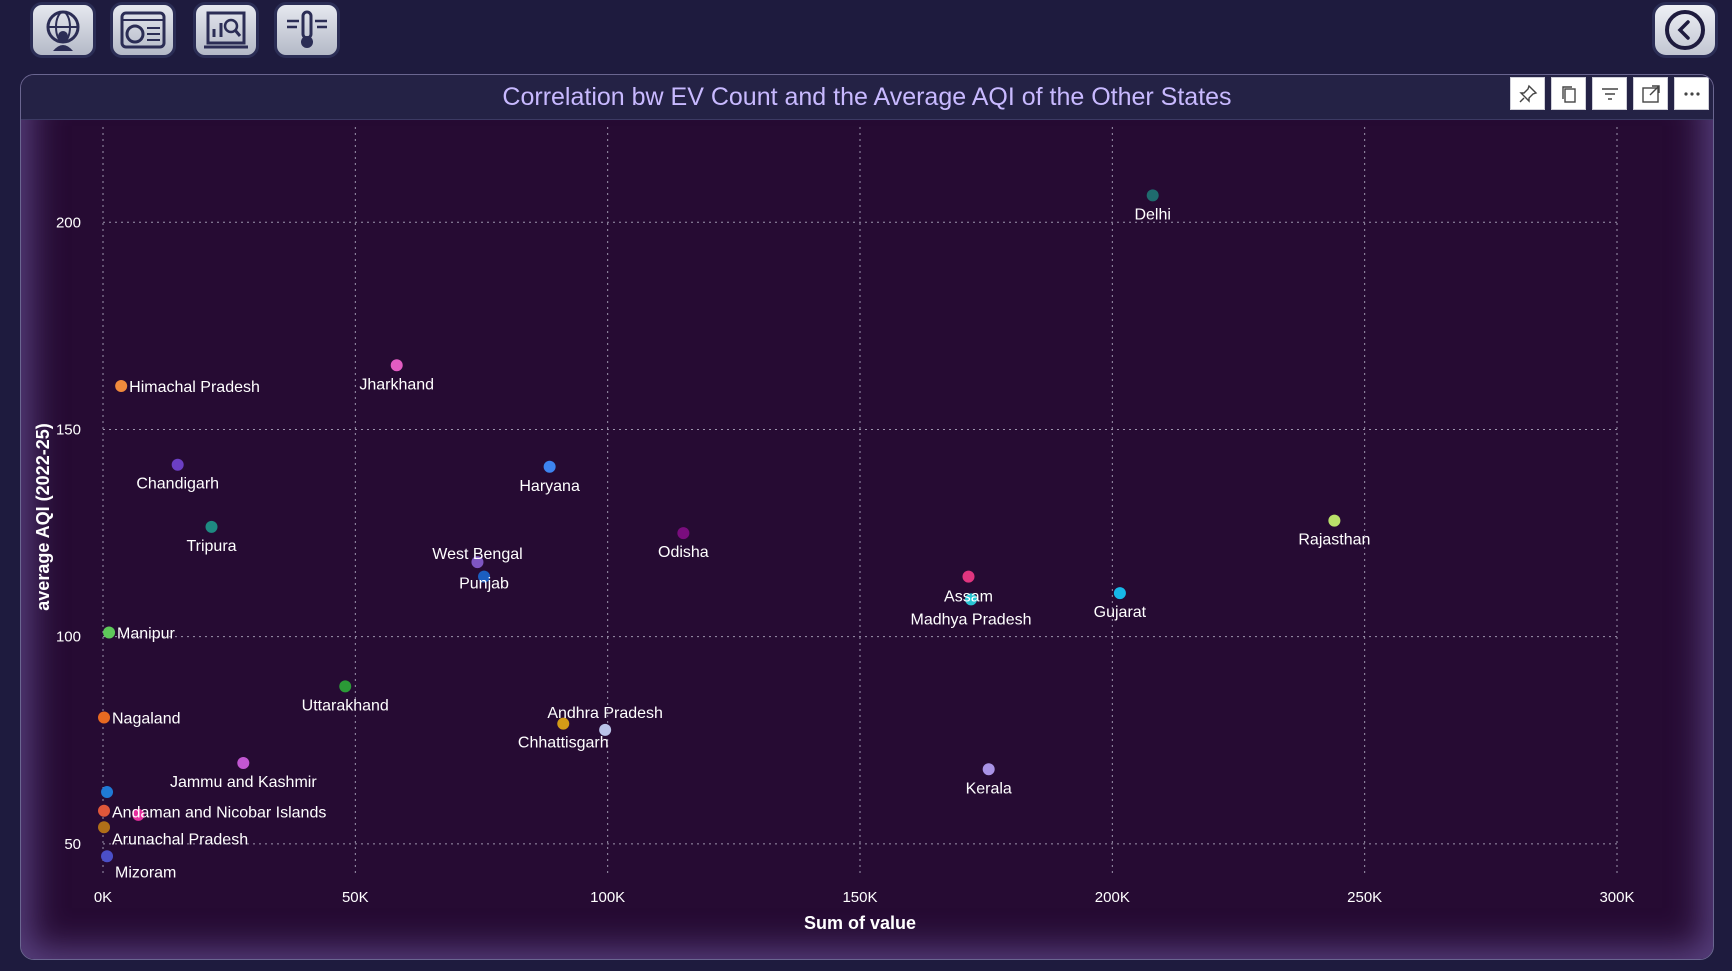  I want to click on thermometer-wind-icon, so click(307, 29).